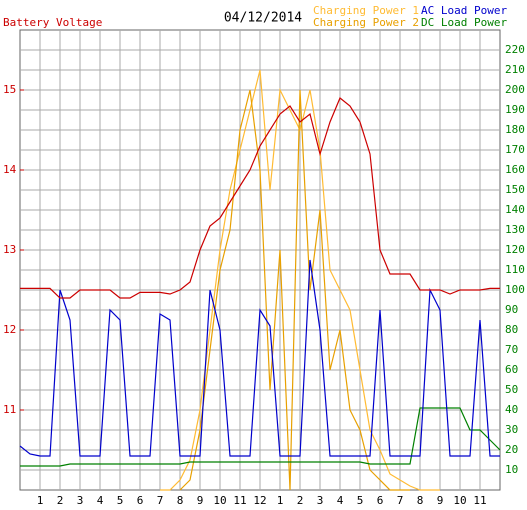 The width and height of the screenshot is (527, 510). Describe the element at coordinates (511, 469) in the screenshot. I see `y2-tick-label: 10` at that location.